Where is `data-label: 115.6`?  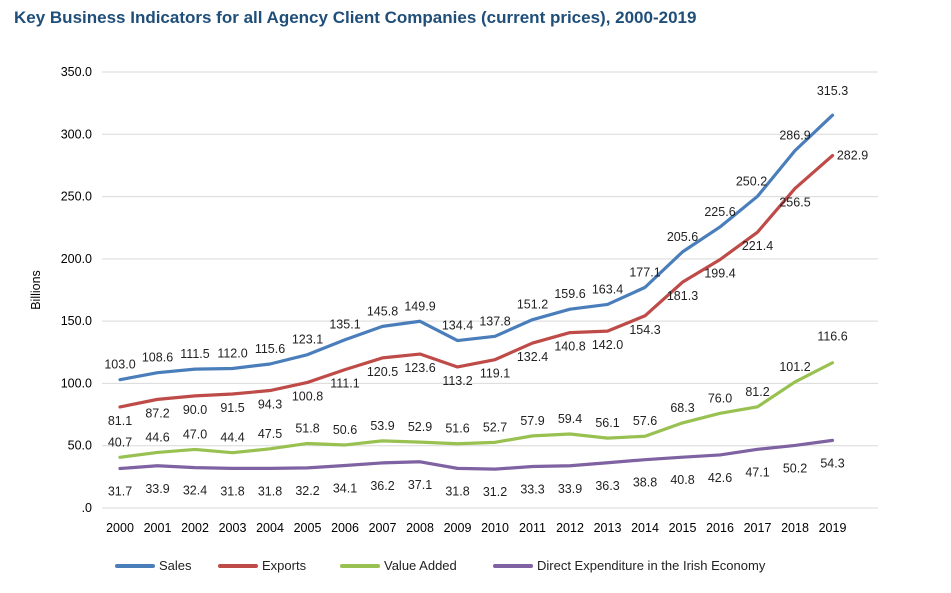 data-label: 115.6 is located at coordinates (270, 349).